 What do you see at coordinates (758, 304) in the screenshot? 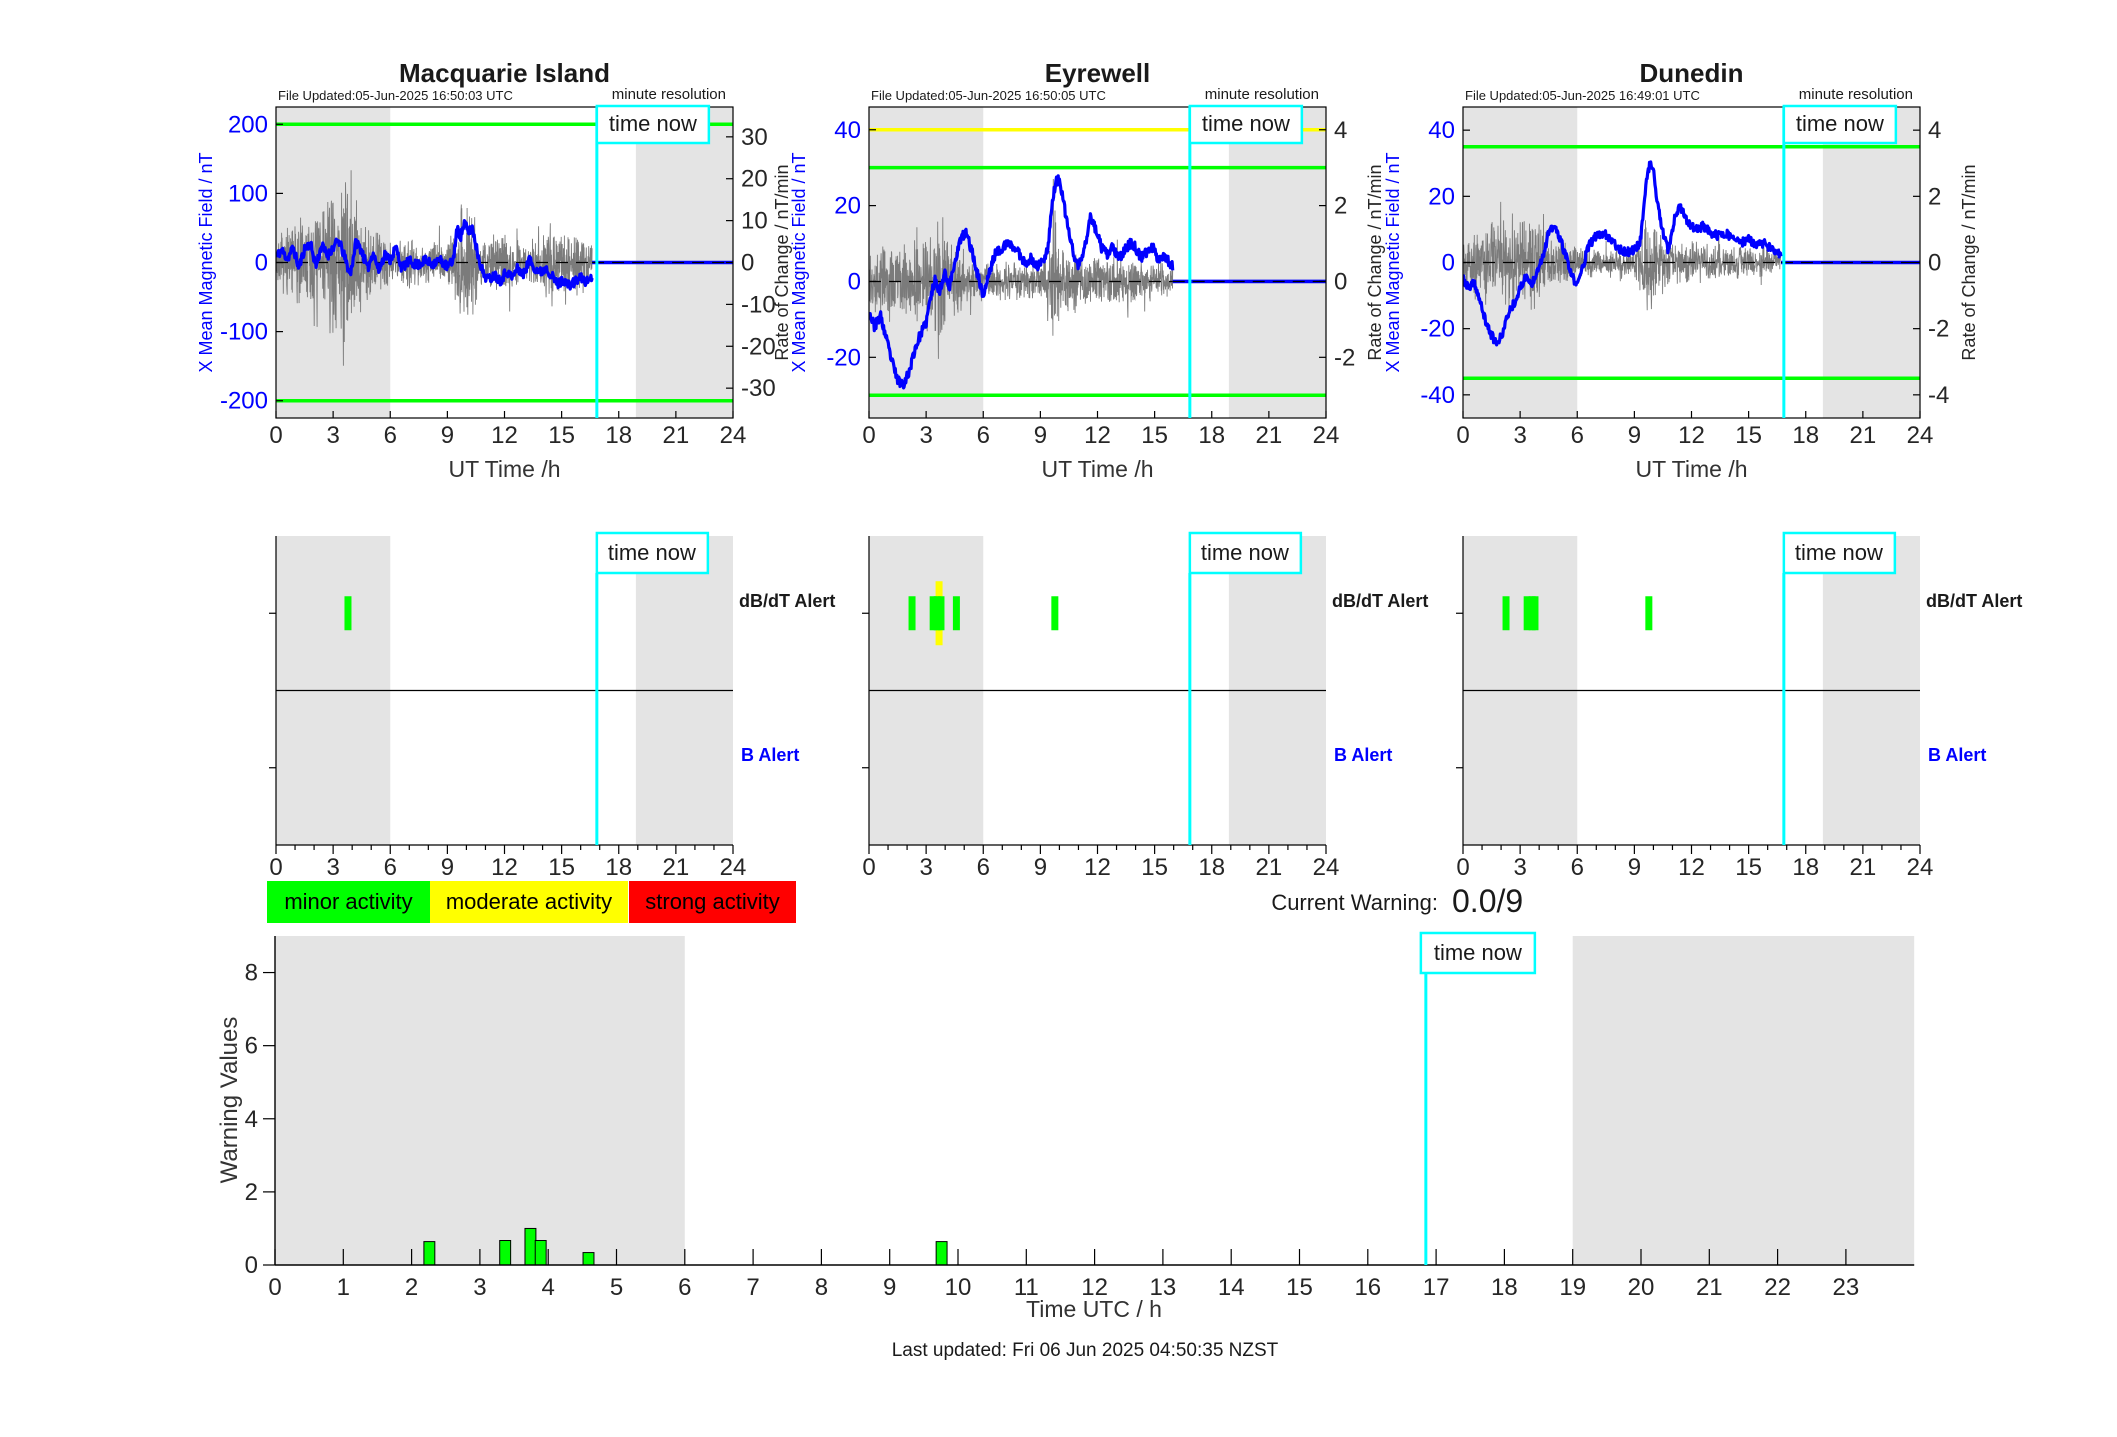
I see `right-tick-label: -10` at bounding box center [758, 304].